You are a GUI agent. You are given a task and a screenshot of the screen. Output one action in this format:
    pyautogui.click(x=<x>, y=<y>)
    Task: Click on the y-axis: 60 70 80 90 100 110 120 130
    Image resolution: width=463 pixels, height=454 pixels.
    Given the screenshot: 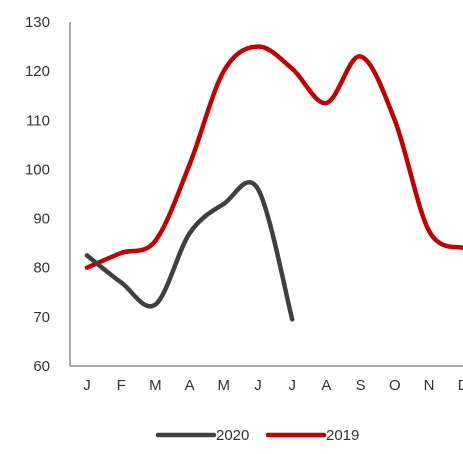 What is the action you would take?
    pyautogui.click(x=47, y=194)
    